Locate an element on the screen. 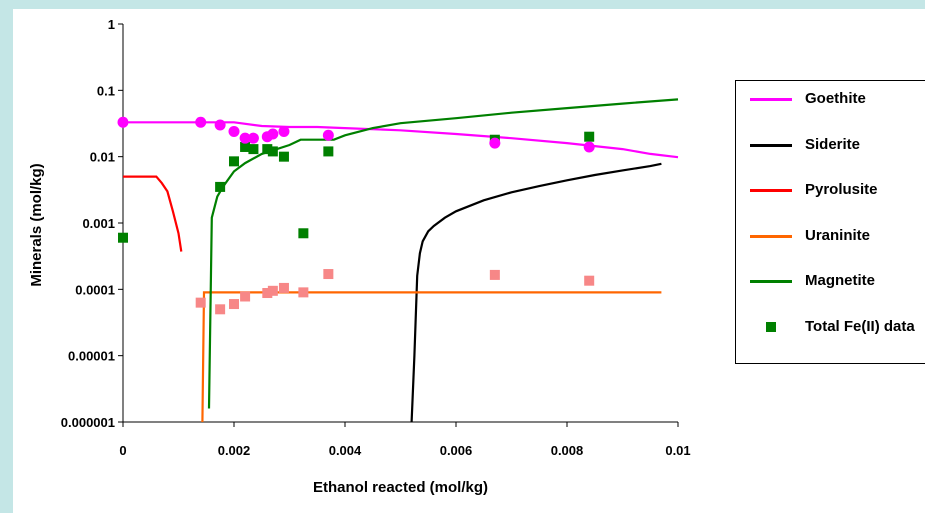 This screenshot has height=513, width=925. y-tick-label: 0.01 is located at coordinates (102, 157).